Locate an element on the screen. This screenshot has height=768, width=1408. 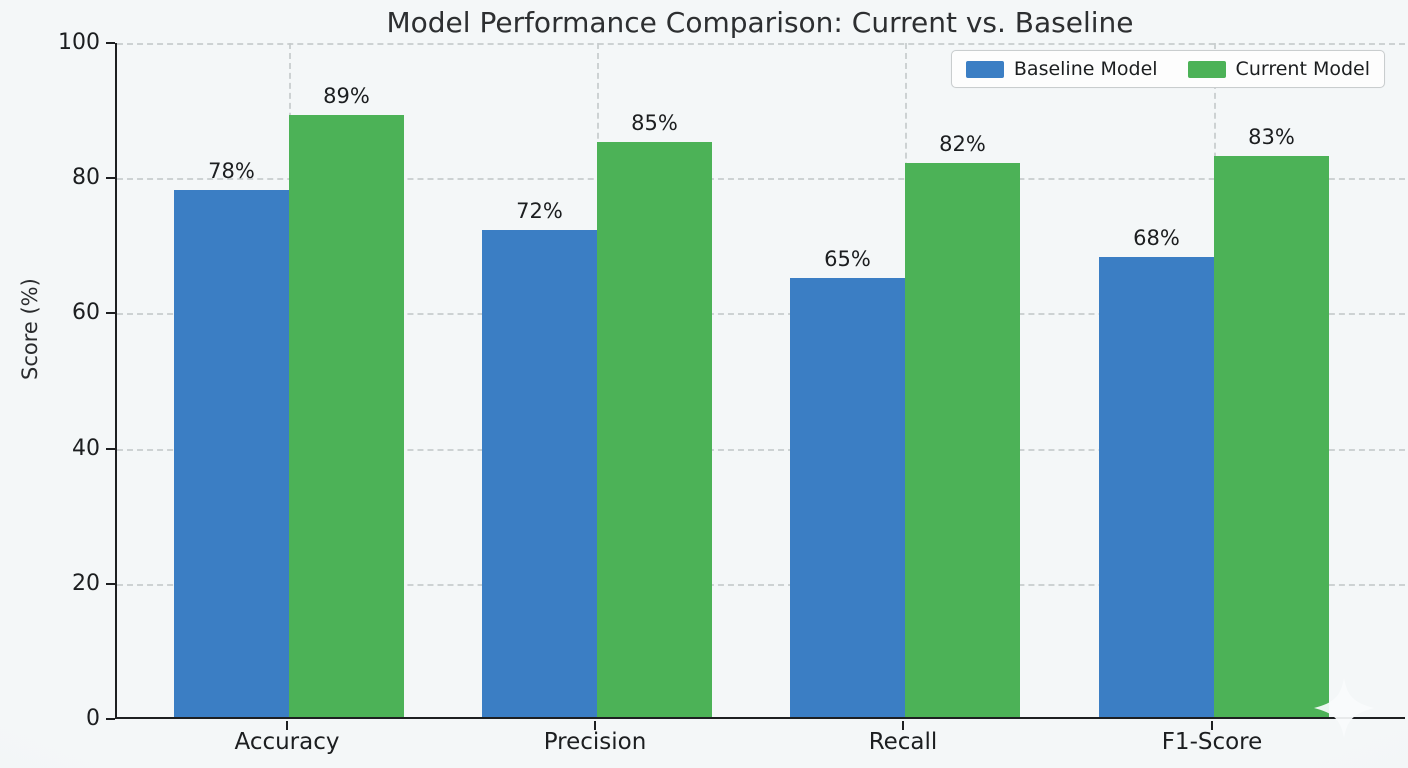
bar-value-label-baseline-model-f1-score: 68% is located at coordinates (1156, 238).